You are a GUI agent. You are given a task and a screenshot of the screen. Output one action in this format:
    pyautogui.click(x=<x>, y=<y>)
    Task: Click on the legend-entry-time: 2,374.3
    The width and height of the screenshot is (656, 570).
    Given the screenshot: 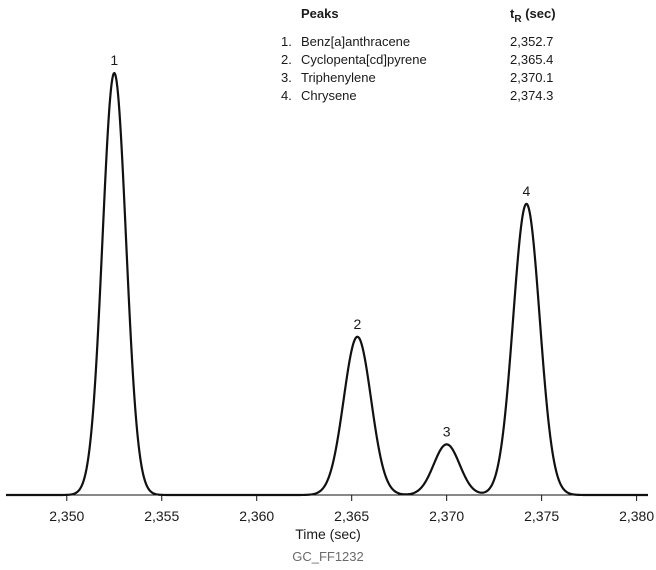 What is the action you would take?
    pyautogui.click(x=531, y=95)
    